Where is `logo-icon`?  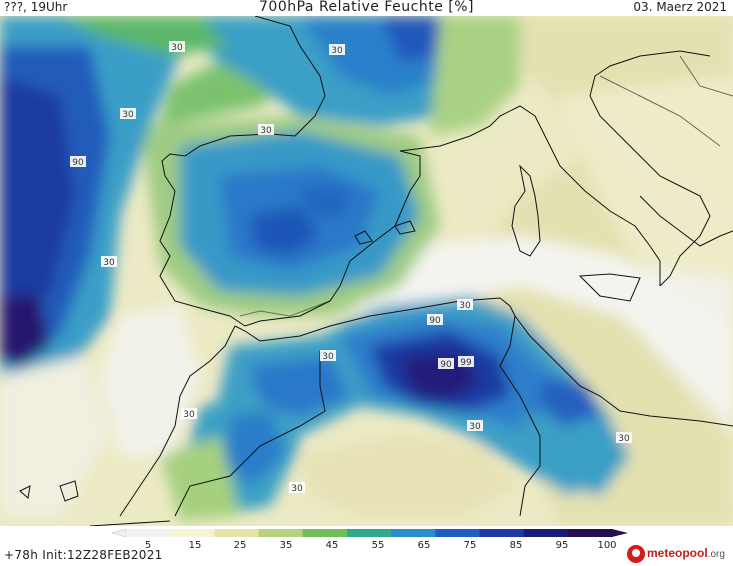 logo-icon is located at coordinates (636, 554).